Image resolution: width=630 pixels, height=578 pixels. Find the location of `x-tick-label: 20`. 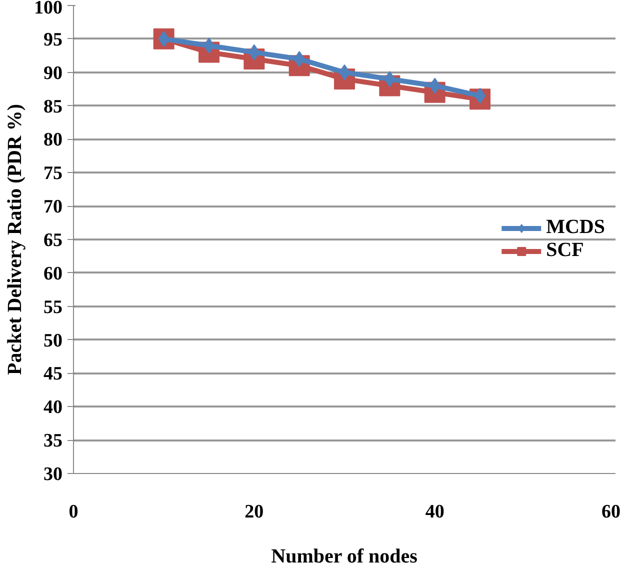

x-tick-label: 20 is located at coordinates (254, 512).